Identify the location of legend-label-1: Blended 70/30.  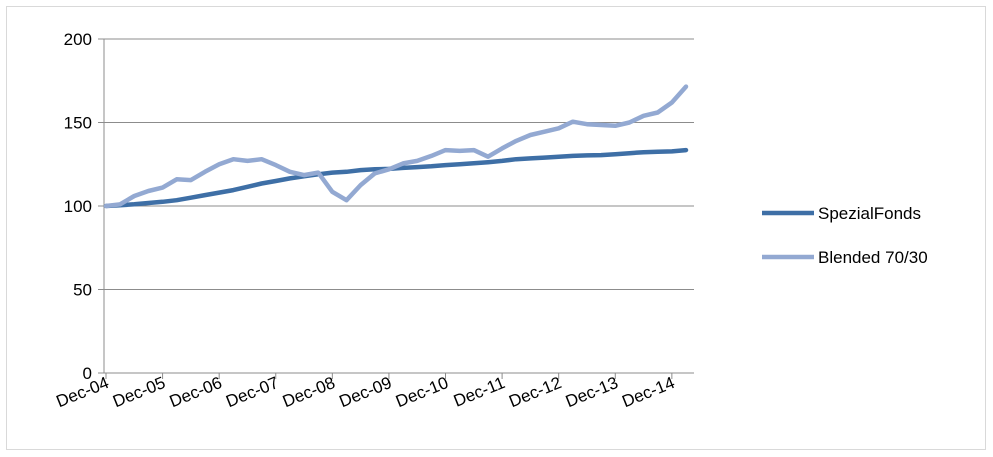
(873, 257).